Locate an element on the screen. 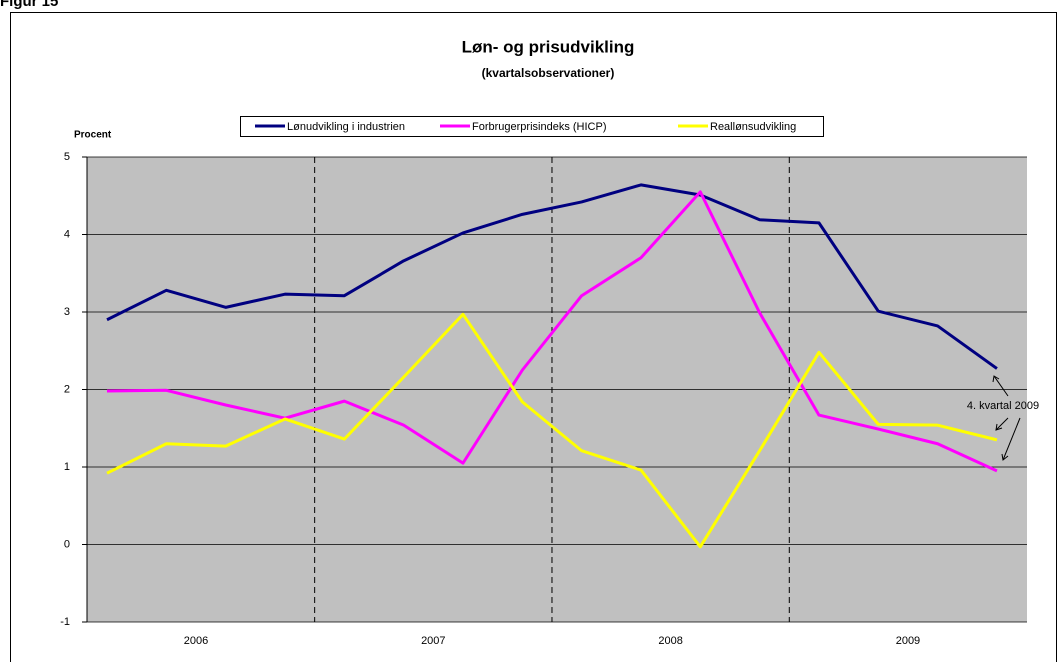 This screenshot has height=662, width=1058. legend-label: Lønudvikling i industrien is located at coordinates (346, 127).